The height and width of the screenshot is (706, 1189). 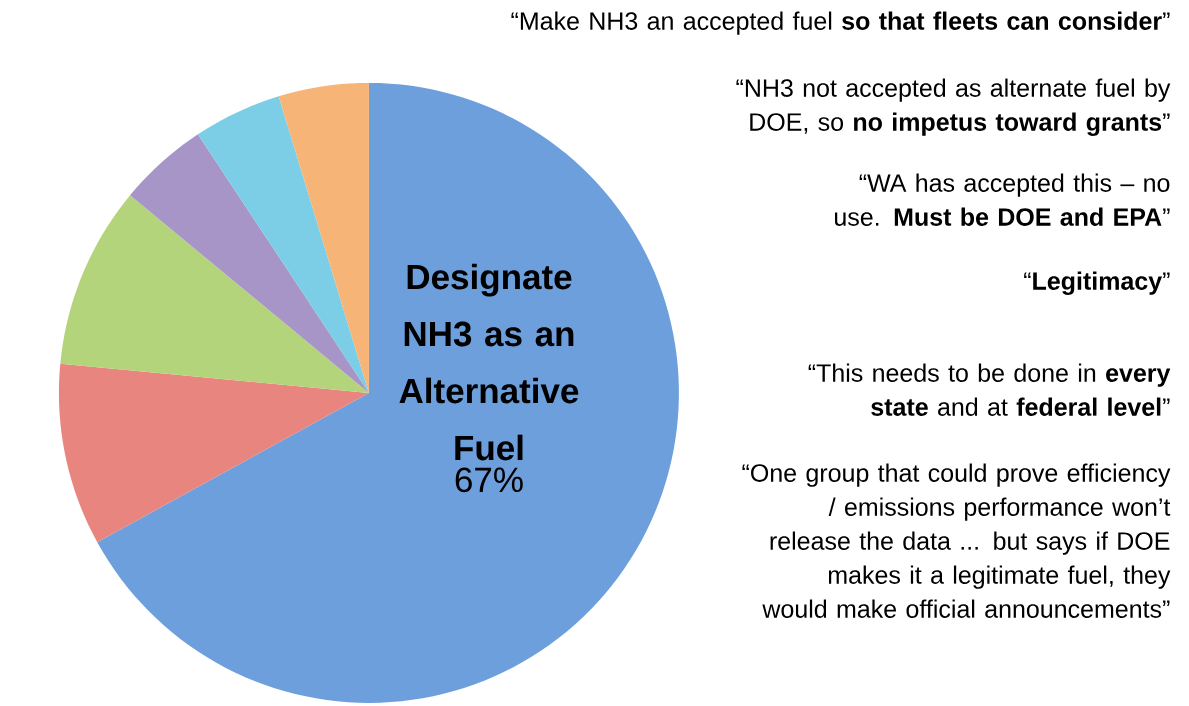 What do you see at coordinates (956, 540) in the screenshot?
I see `text: “One group that could prove efficiency / emissions performance won’t release the data ... but says if DOE makes it a legitimate fuel, they would make official announcements”` at bounding box center [956, 540].